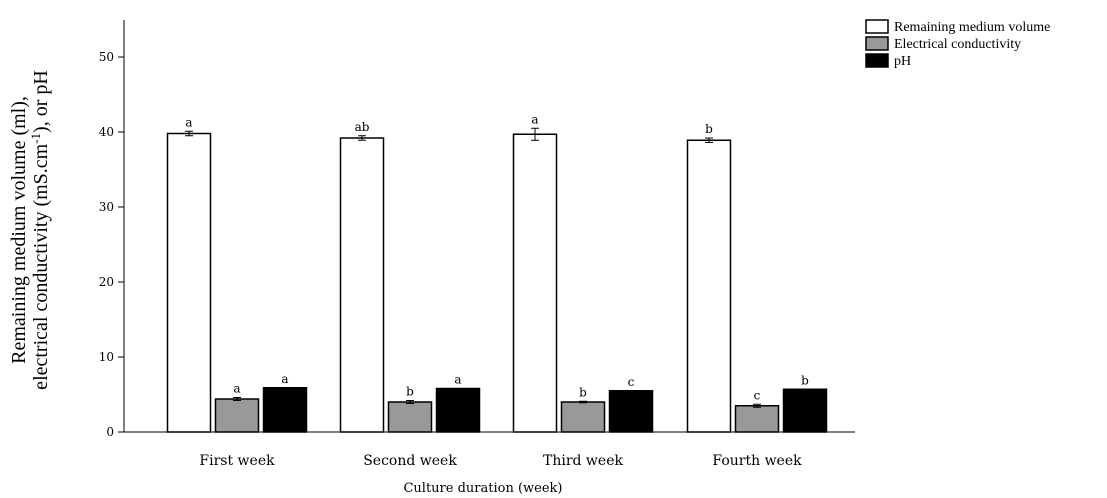  I want to click on legend-label: Electrical conductivity, so click(957, 44).